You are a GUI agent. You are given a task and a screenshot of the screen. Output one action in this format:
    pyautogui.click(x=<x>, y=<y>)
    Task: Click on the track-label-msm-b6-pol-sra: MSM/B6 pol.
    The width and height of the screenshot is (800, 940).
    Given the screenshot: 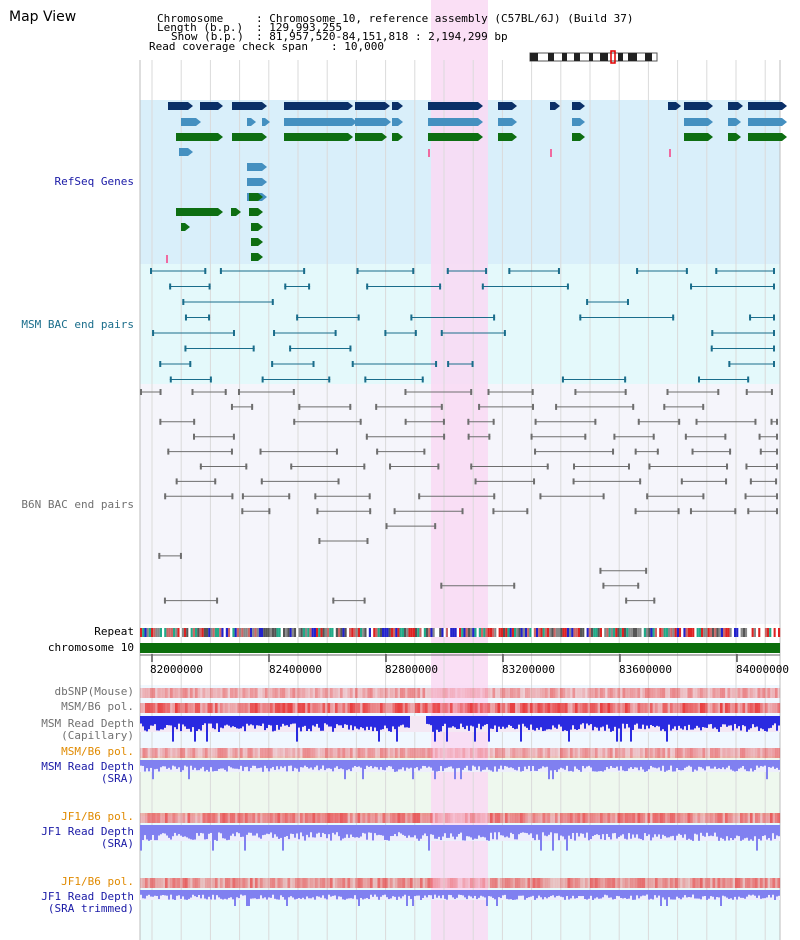 What is the action you would take?
    pyautogui.click(x=97, y=751)
    